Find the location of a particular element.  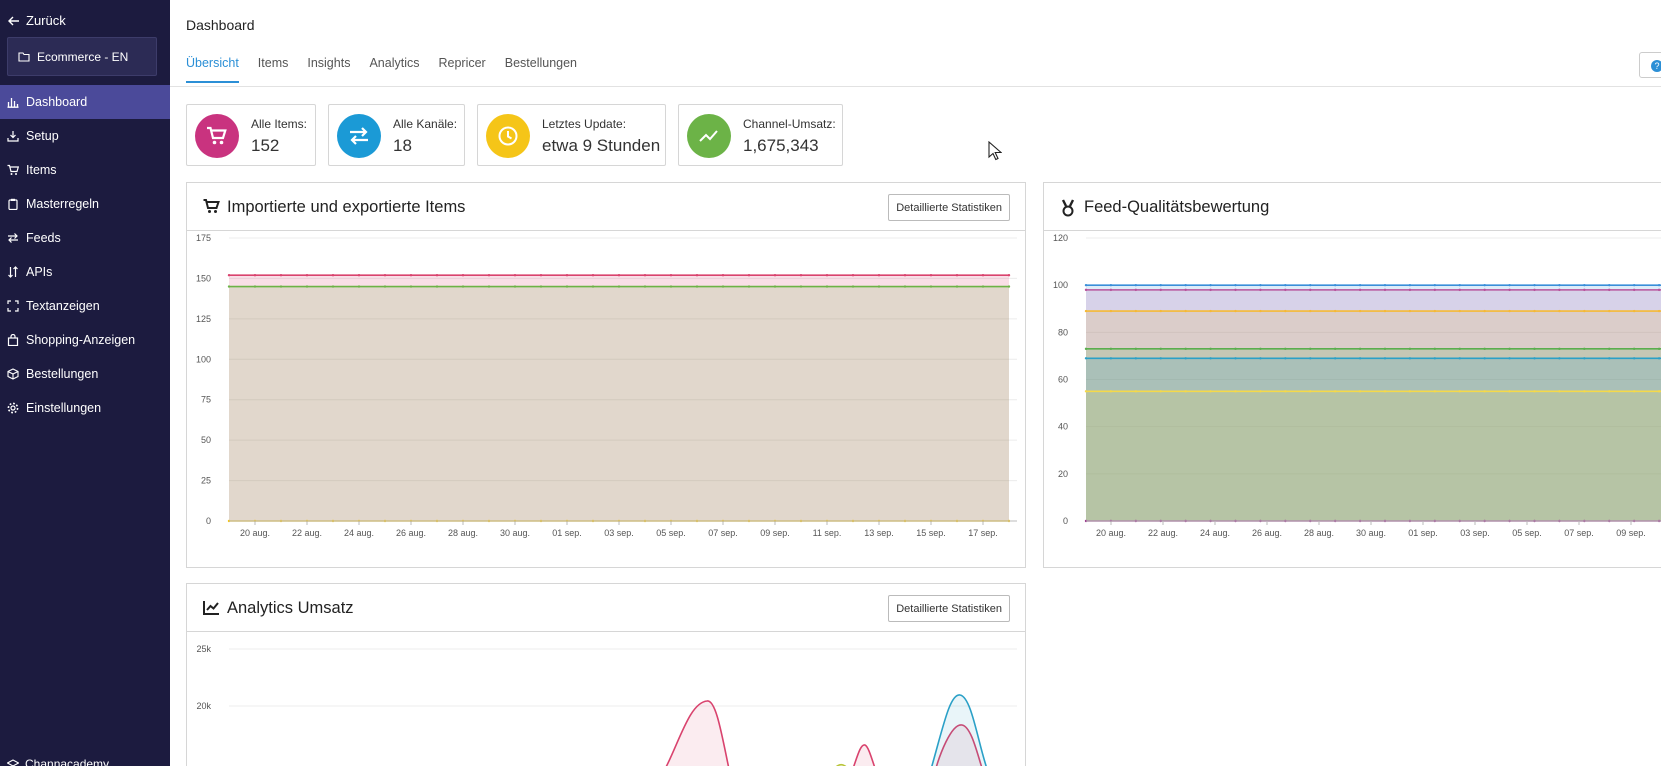

project-selector: Ecommerce - EN is located at coordinates (82, 56).